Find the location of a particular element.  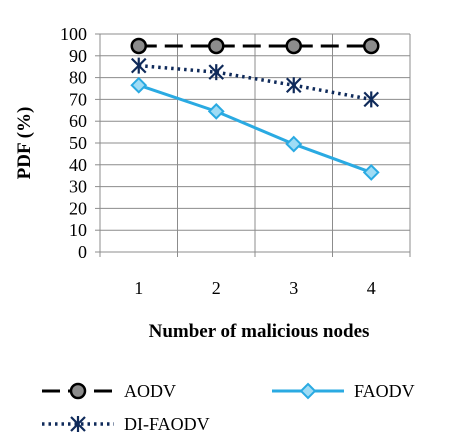

y-tick-label: 50 is located at coordinates (78, 143).